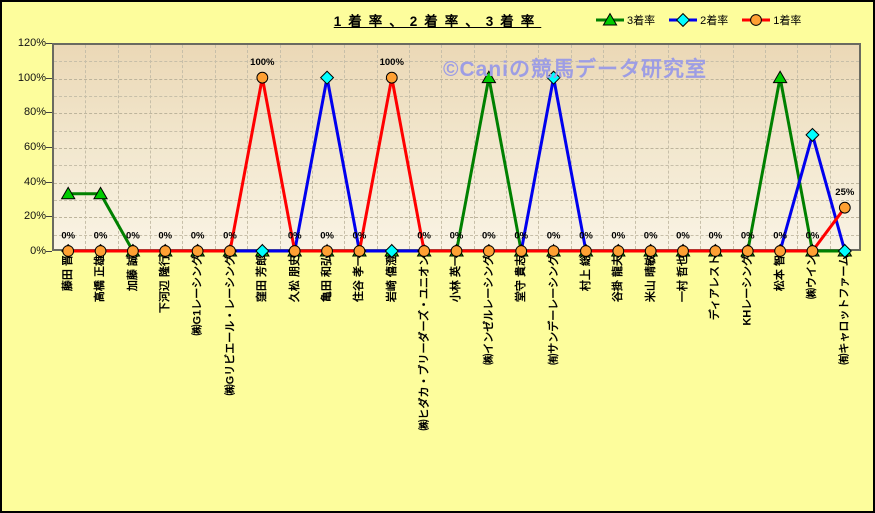 Image resolution: width=875 pixels, height=513 pixels. What do you see at coordinates (488, 310) in the screenshot?
I see `x-axis-label: ㈱インゼルレーシング` at bounding box center [488, 310].